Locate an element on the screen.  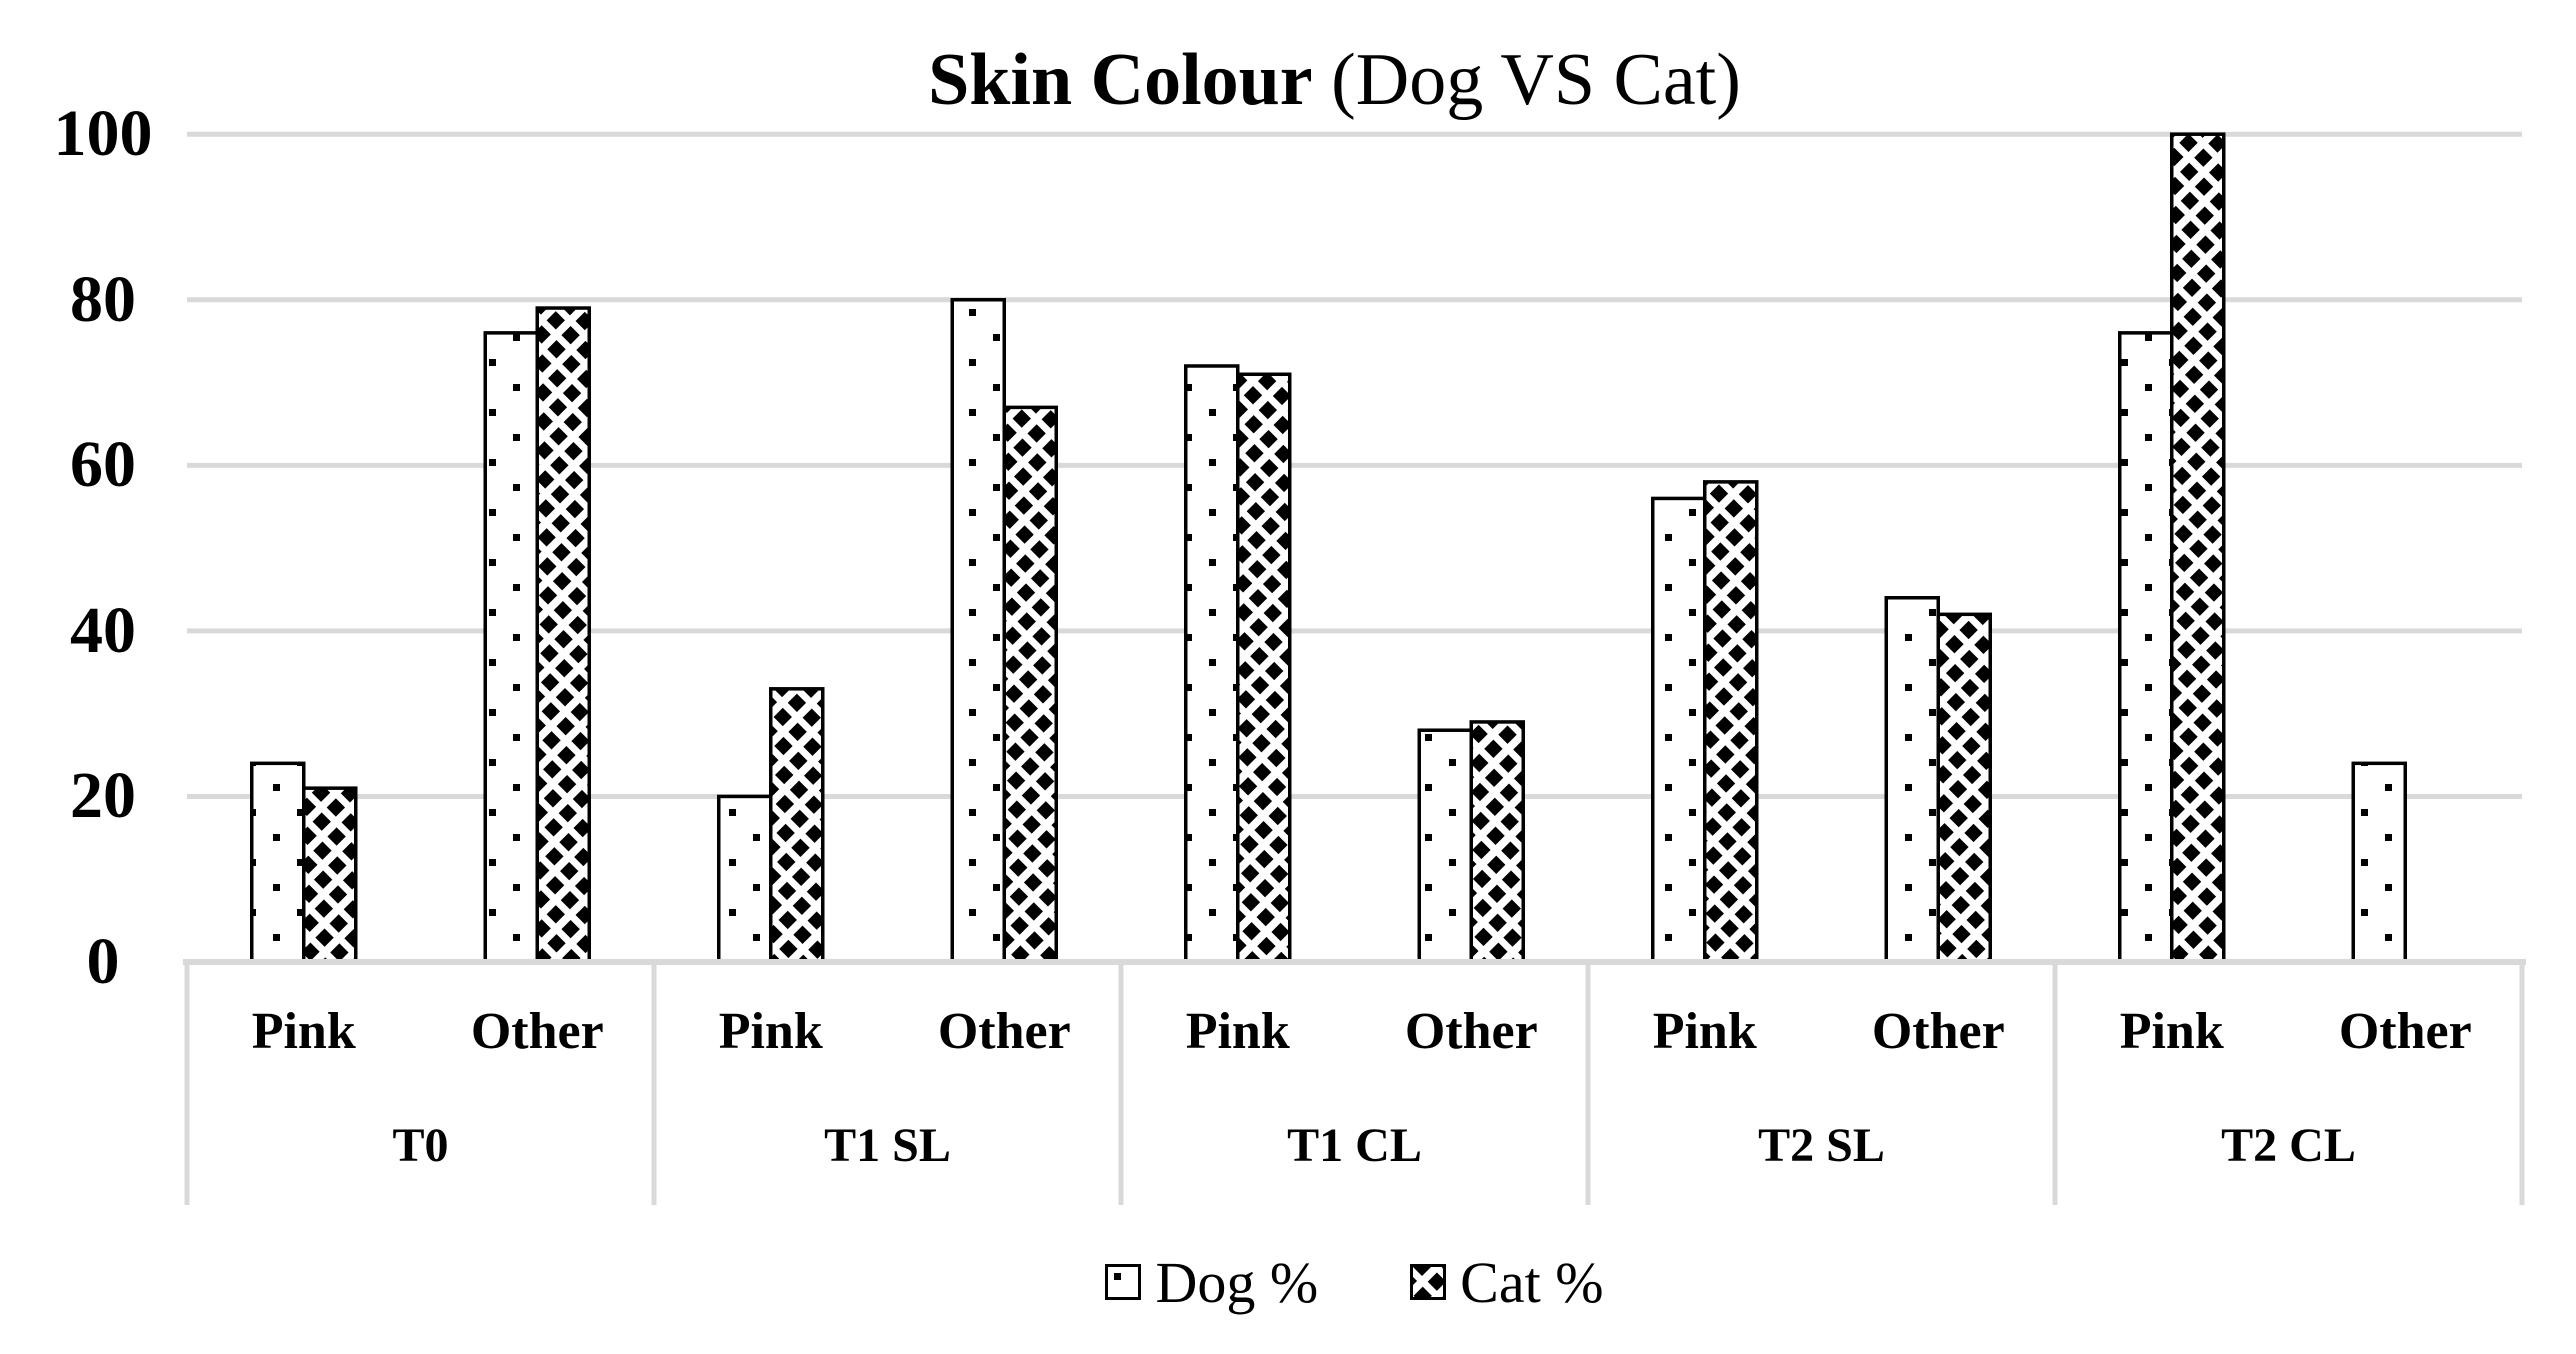
bar-dog-T0-Pink is located at coordinates (278, 862).